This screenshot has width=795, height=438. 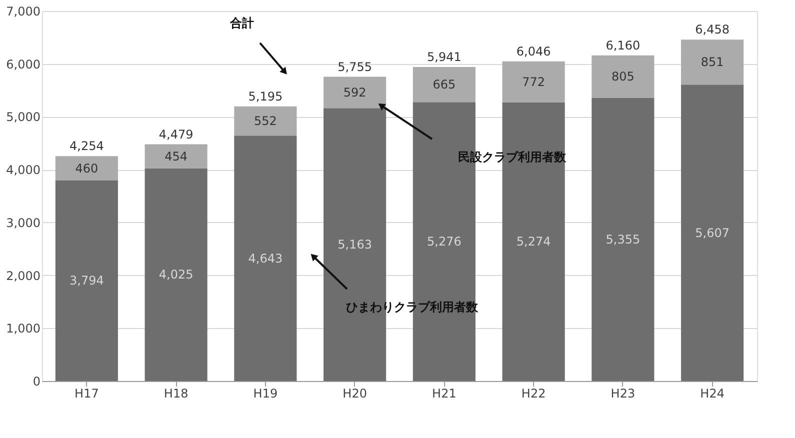 I want to click on total-label: 4,254, so click(x=87, y=146).